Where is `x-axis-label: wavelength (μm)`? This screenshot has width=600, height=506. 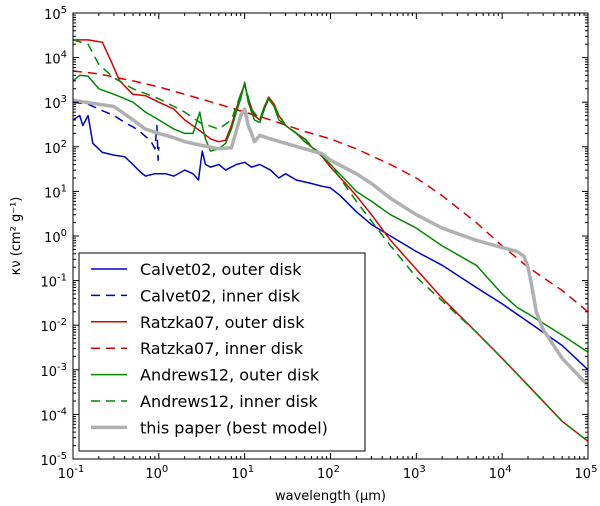
x-axis-label: wavelength (μm) is located at coordinates (330, 496).